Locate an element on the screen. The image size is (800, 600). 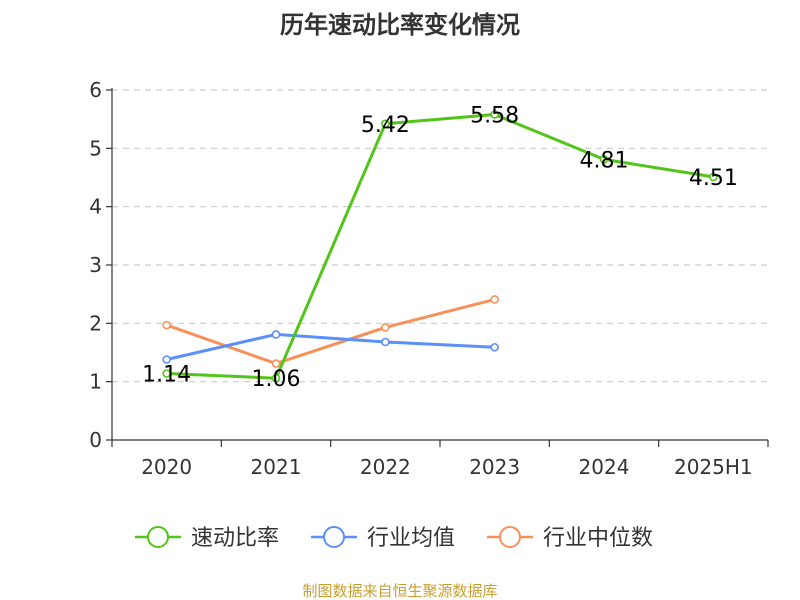
point-s2-2022 is located at coordinates (385, 327).